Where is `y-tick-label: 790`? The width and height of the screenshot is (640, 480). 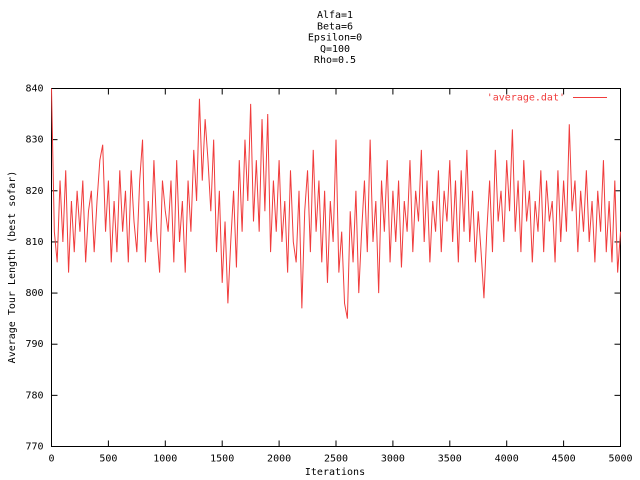
y-tick-label: 790 is located at coordinates (34, 344).